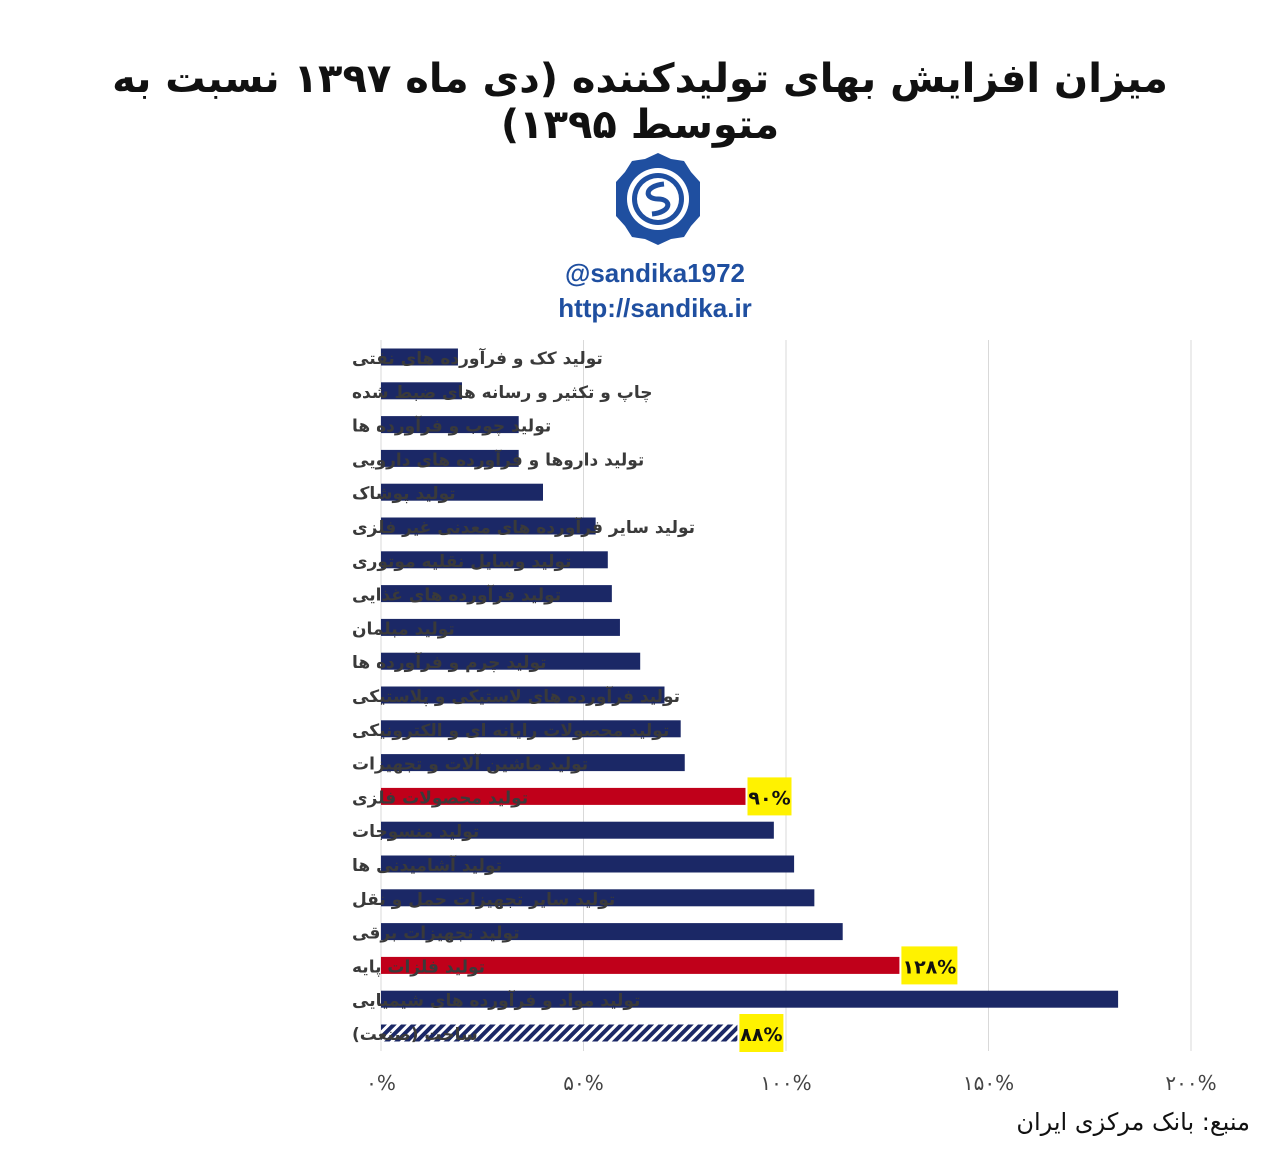 The image size is (1280, 1162). Describe the element at coordinates (1190, 1083) in the screenshot. I see `x-tick-label: ۲۰۰%` at that location.